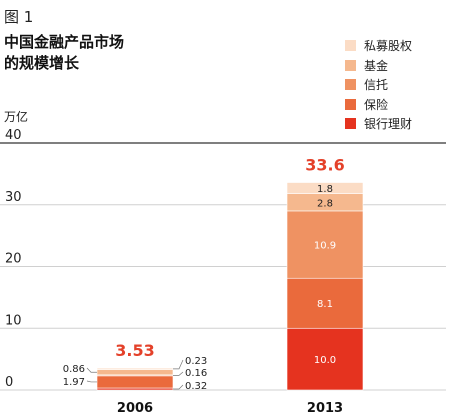 The height and width of the screenshot is (418, 450). I want to click on segment-label: 1.8, so click(325, 189).